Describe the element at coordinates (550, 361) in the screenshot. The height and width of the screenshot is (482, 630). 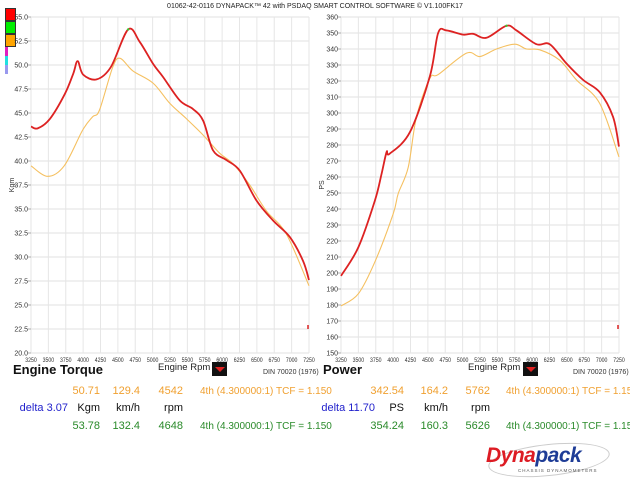
I see `x-tick-label: 6250` at that location.